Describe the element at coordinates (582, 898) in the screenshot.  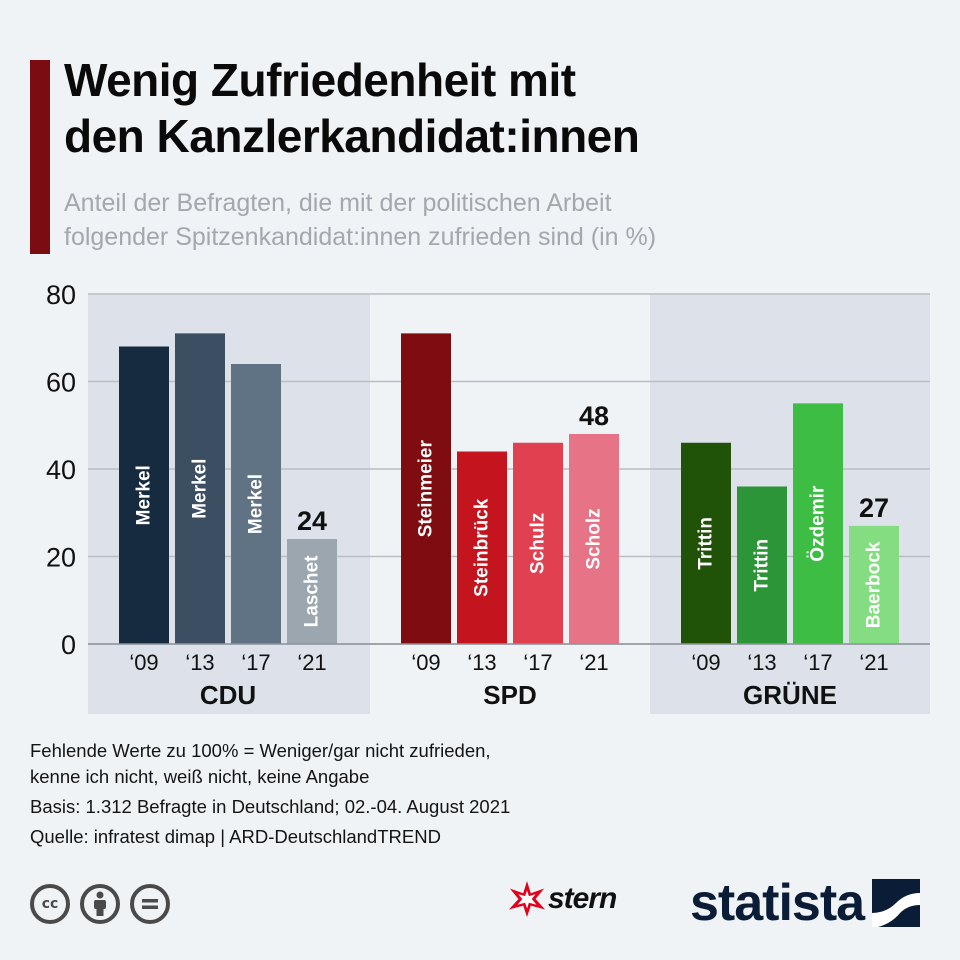
I see `stern-wordmark: stern` at that location.